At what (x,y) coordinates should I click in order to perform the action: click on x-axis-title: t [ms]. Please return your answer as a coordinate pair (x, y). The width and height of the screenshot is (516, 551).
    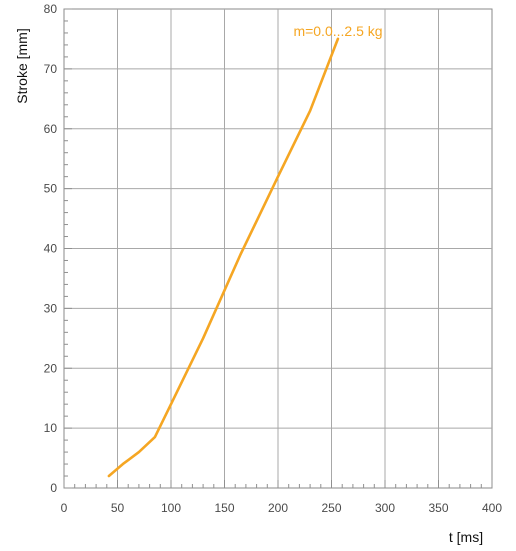
    Looking at the image, I should click on (466, 537).